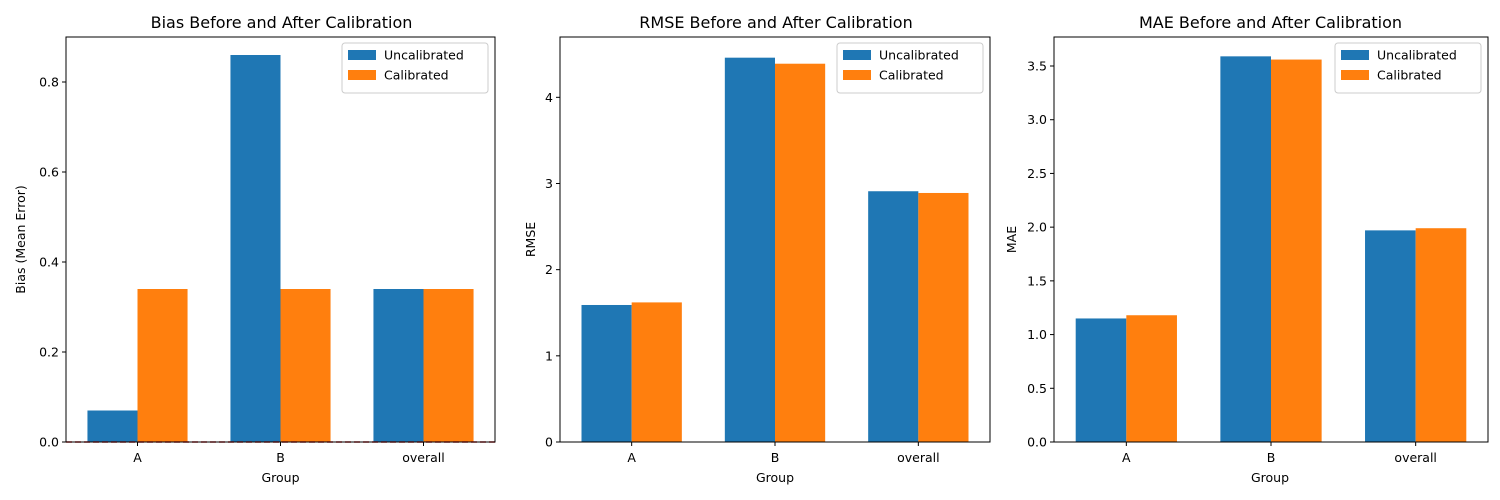 This screenshot has height=500, width=1500. I want to click on bias-y-tick-label: 0.8, so click(49, 82).